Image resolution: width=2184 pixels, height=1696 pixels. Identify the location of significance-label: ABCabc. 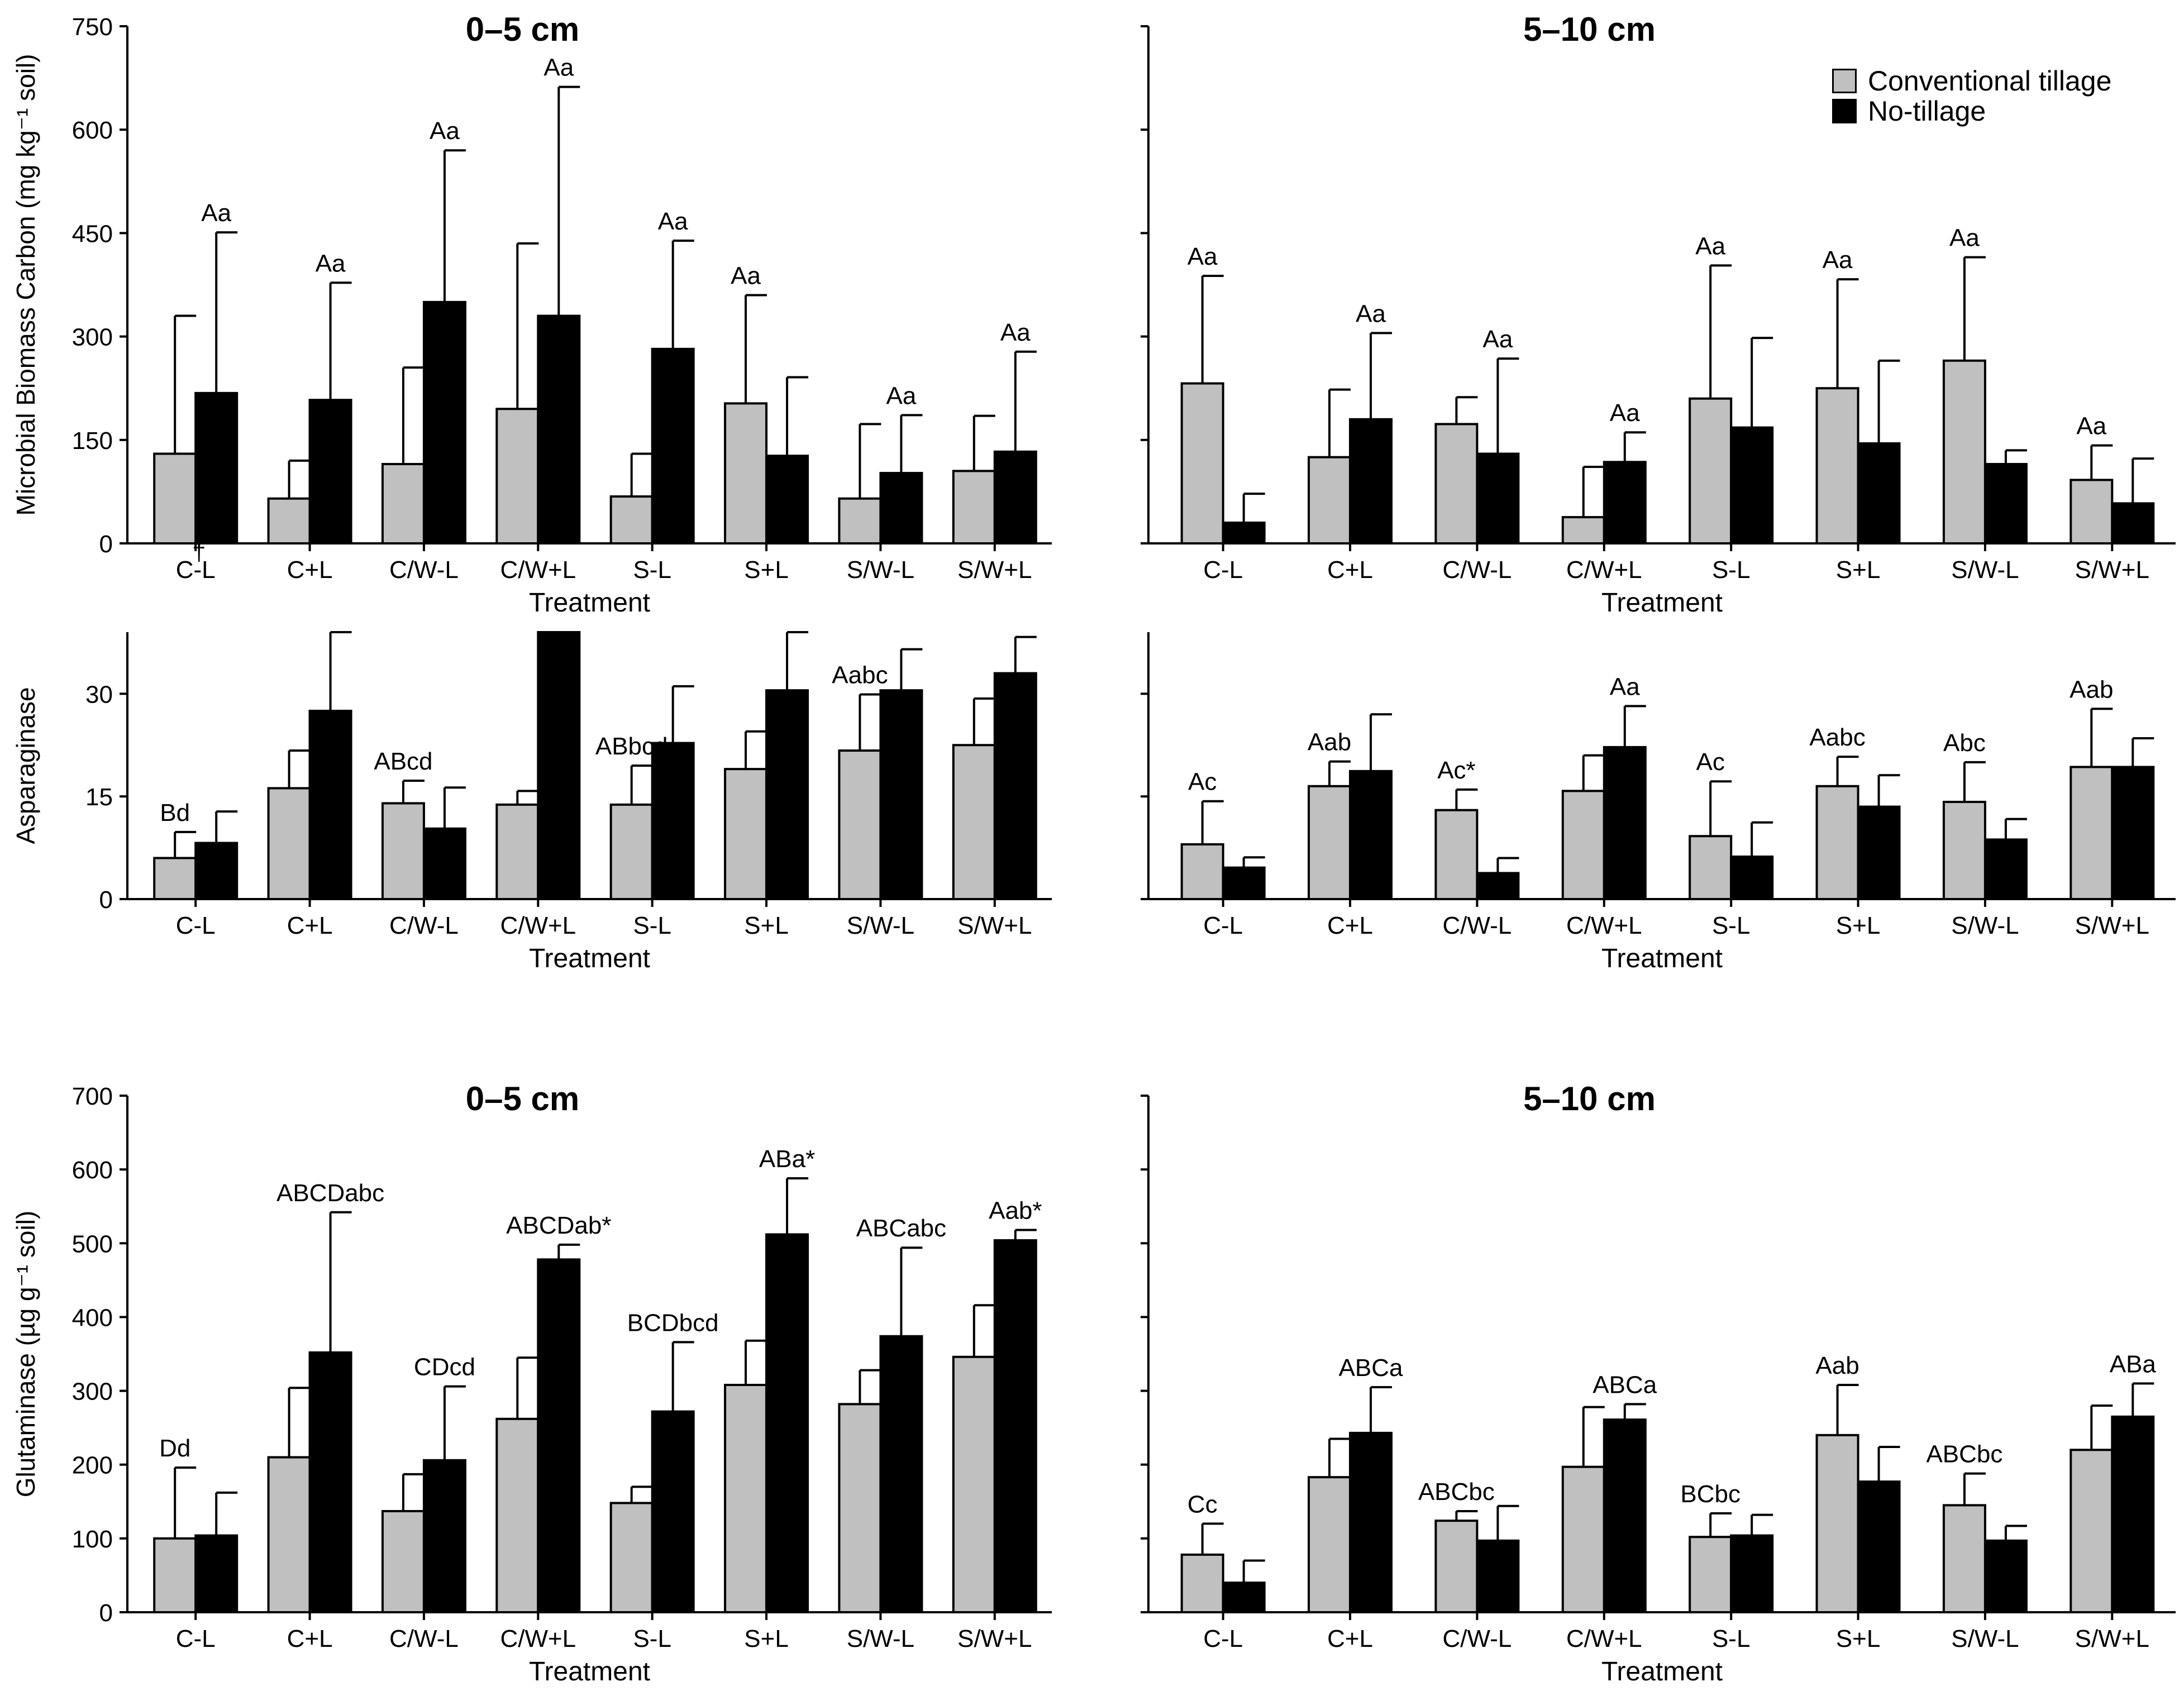
(901, 1229).